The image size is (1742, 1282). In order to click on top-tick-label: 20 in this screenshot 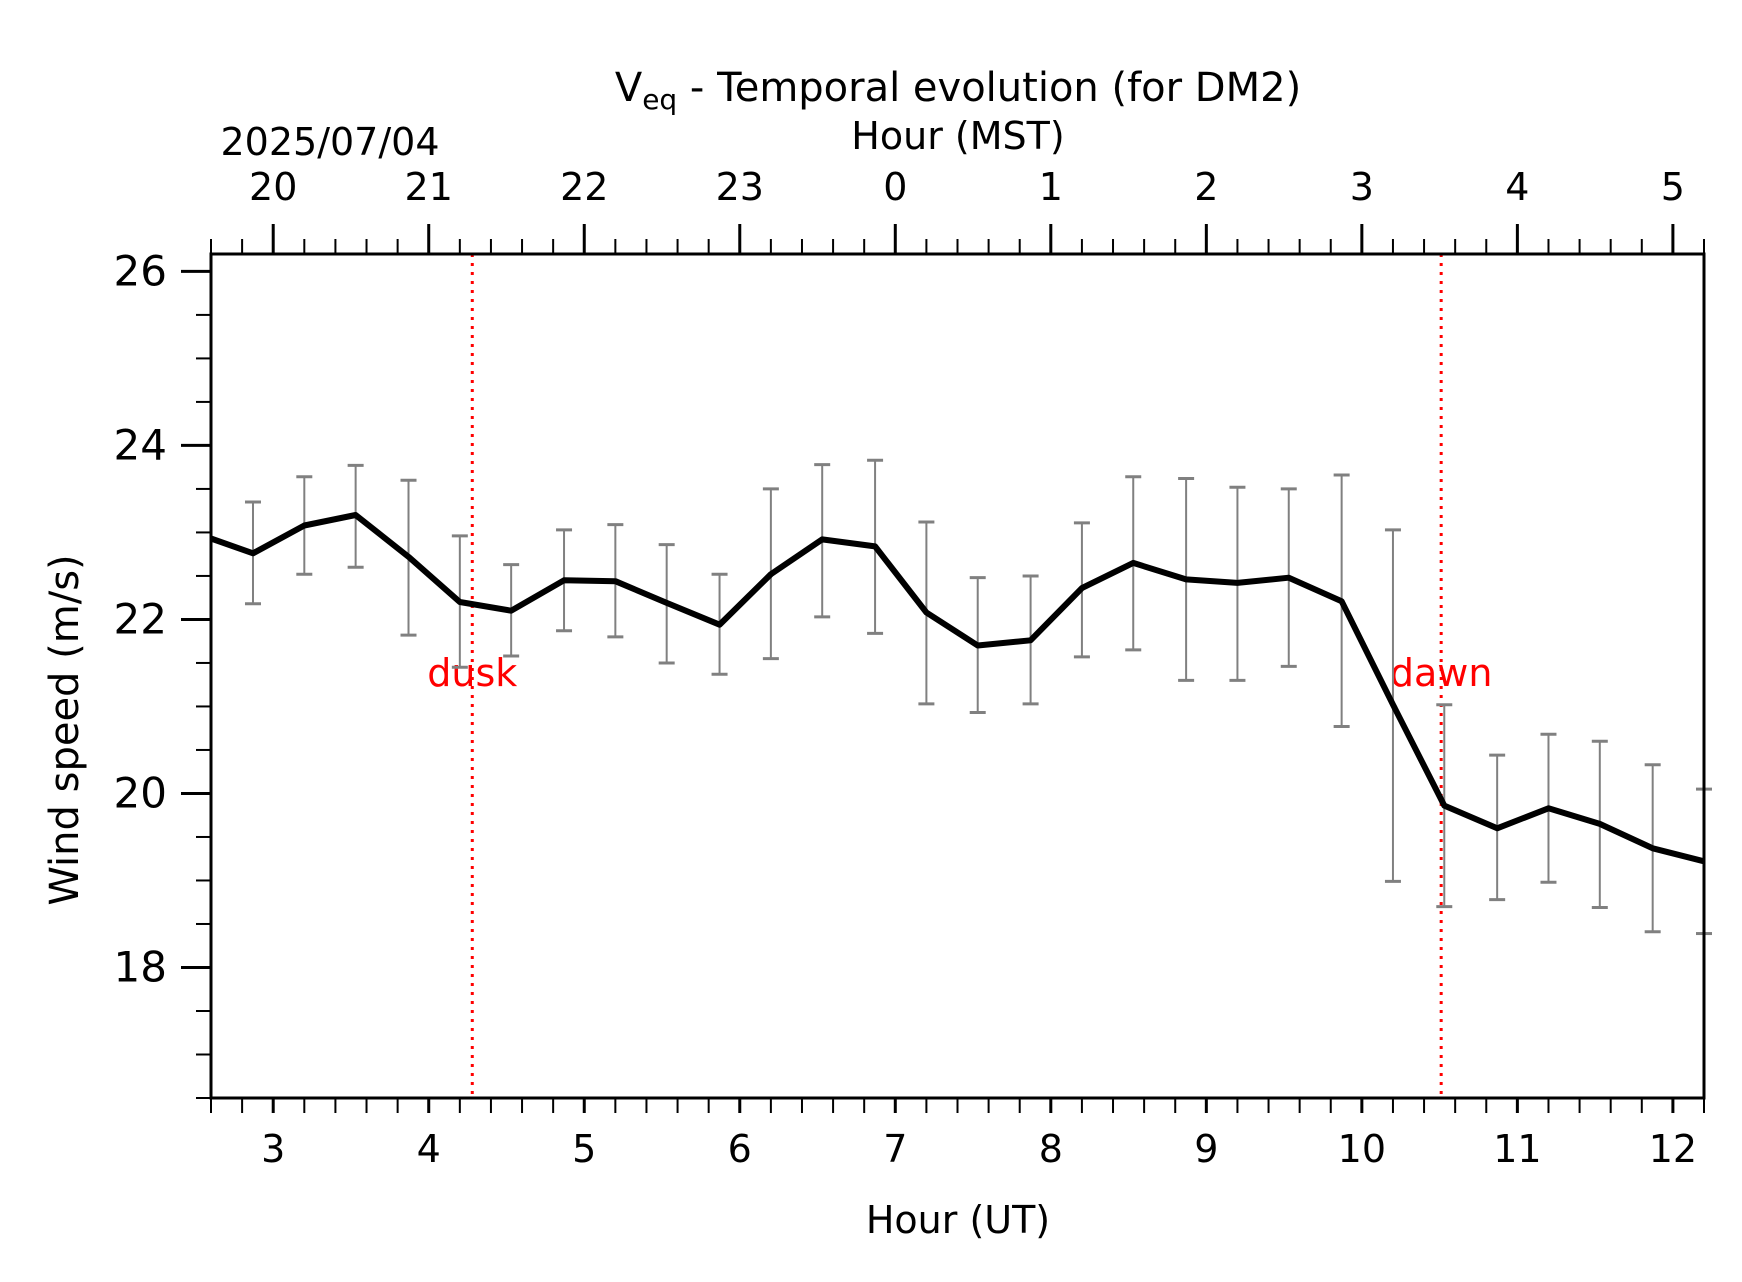, I will do `click(273, 187)`.